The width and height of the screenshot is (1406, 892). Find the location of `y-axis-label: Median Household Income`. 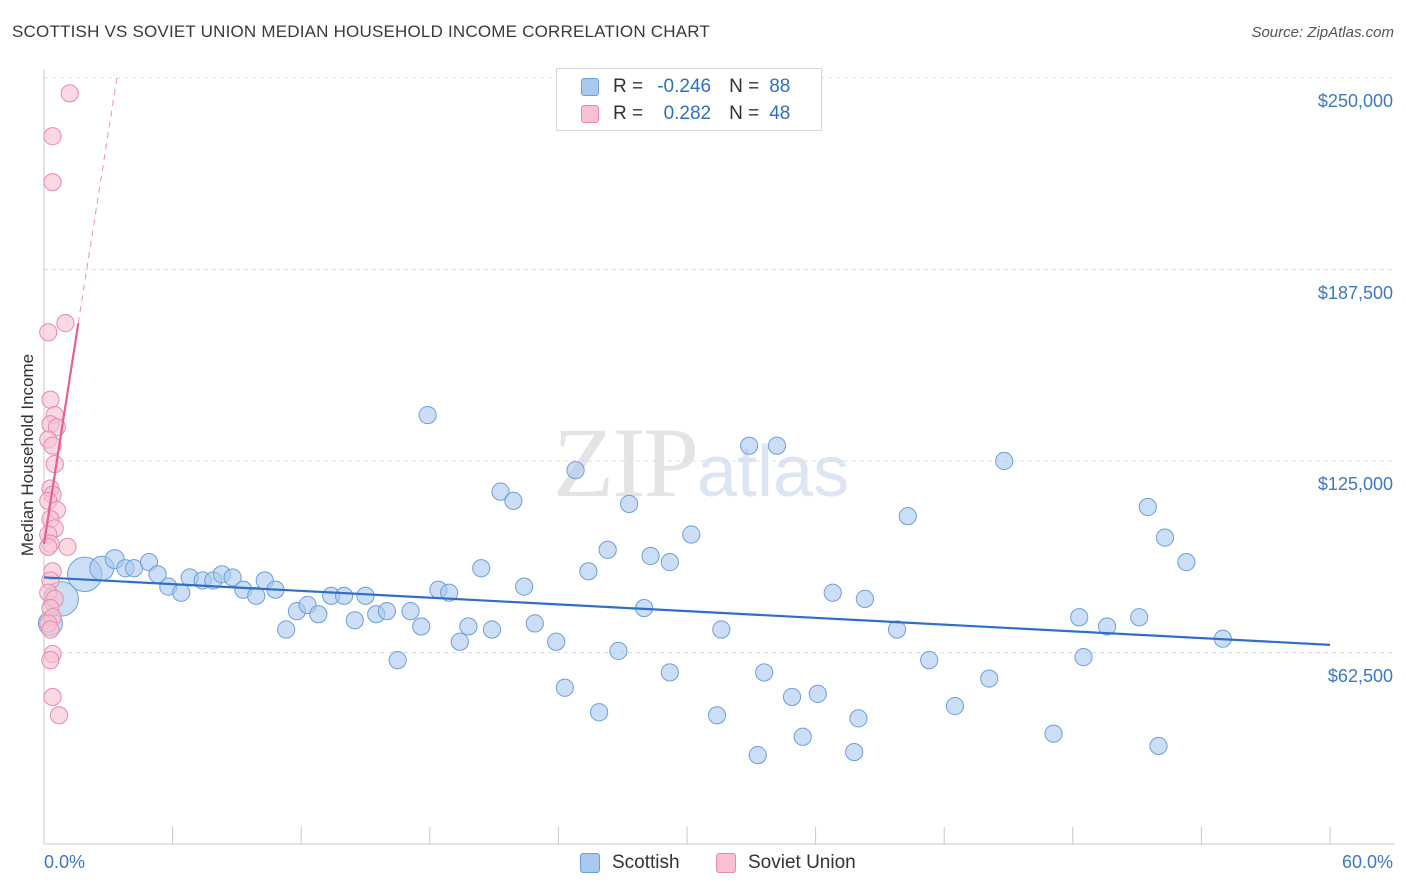

y-axis-label: Median Household Income is located at coordinates (27, 455).